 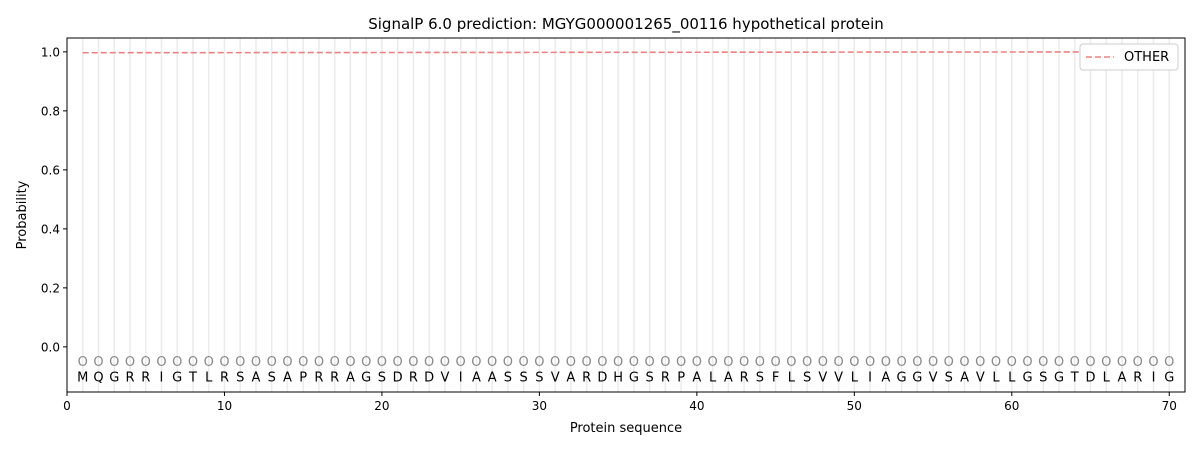 I want to click on residue-label: F, so click(x=775, y=377).